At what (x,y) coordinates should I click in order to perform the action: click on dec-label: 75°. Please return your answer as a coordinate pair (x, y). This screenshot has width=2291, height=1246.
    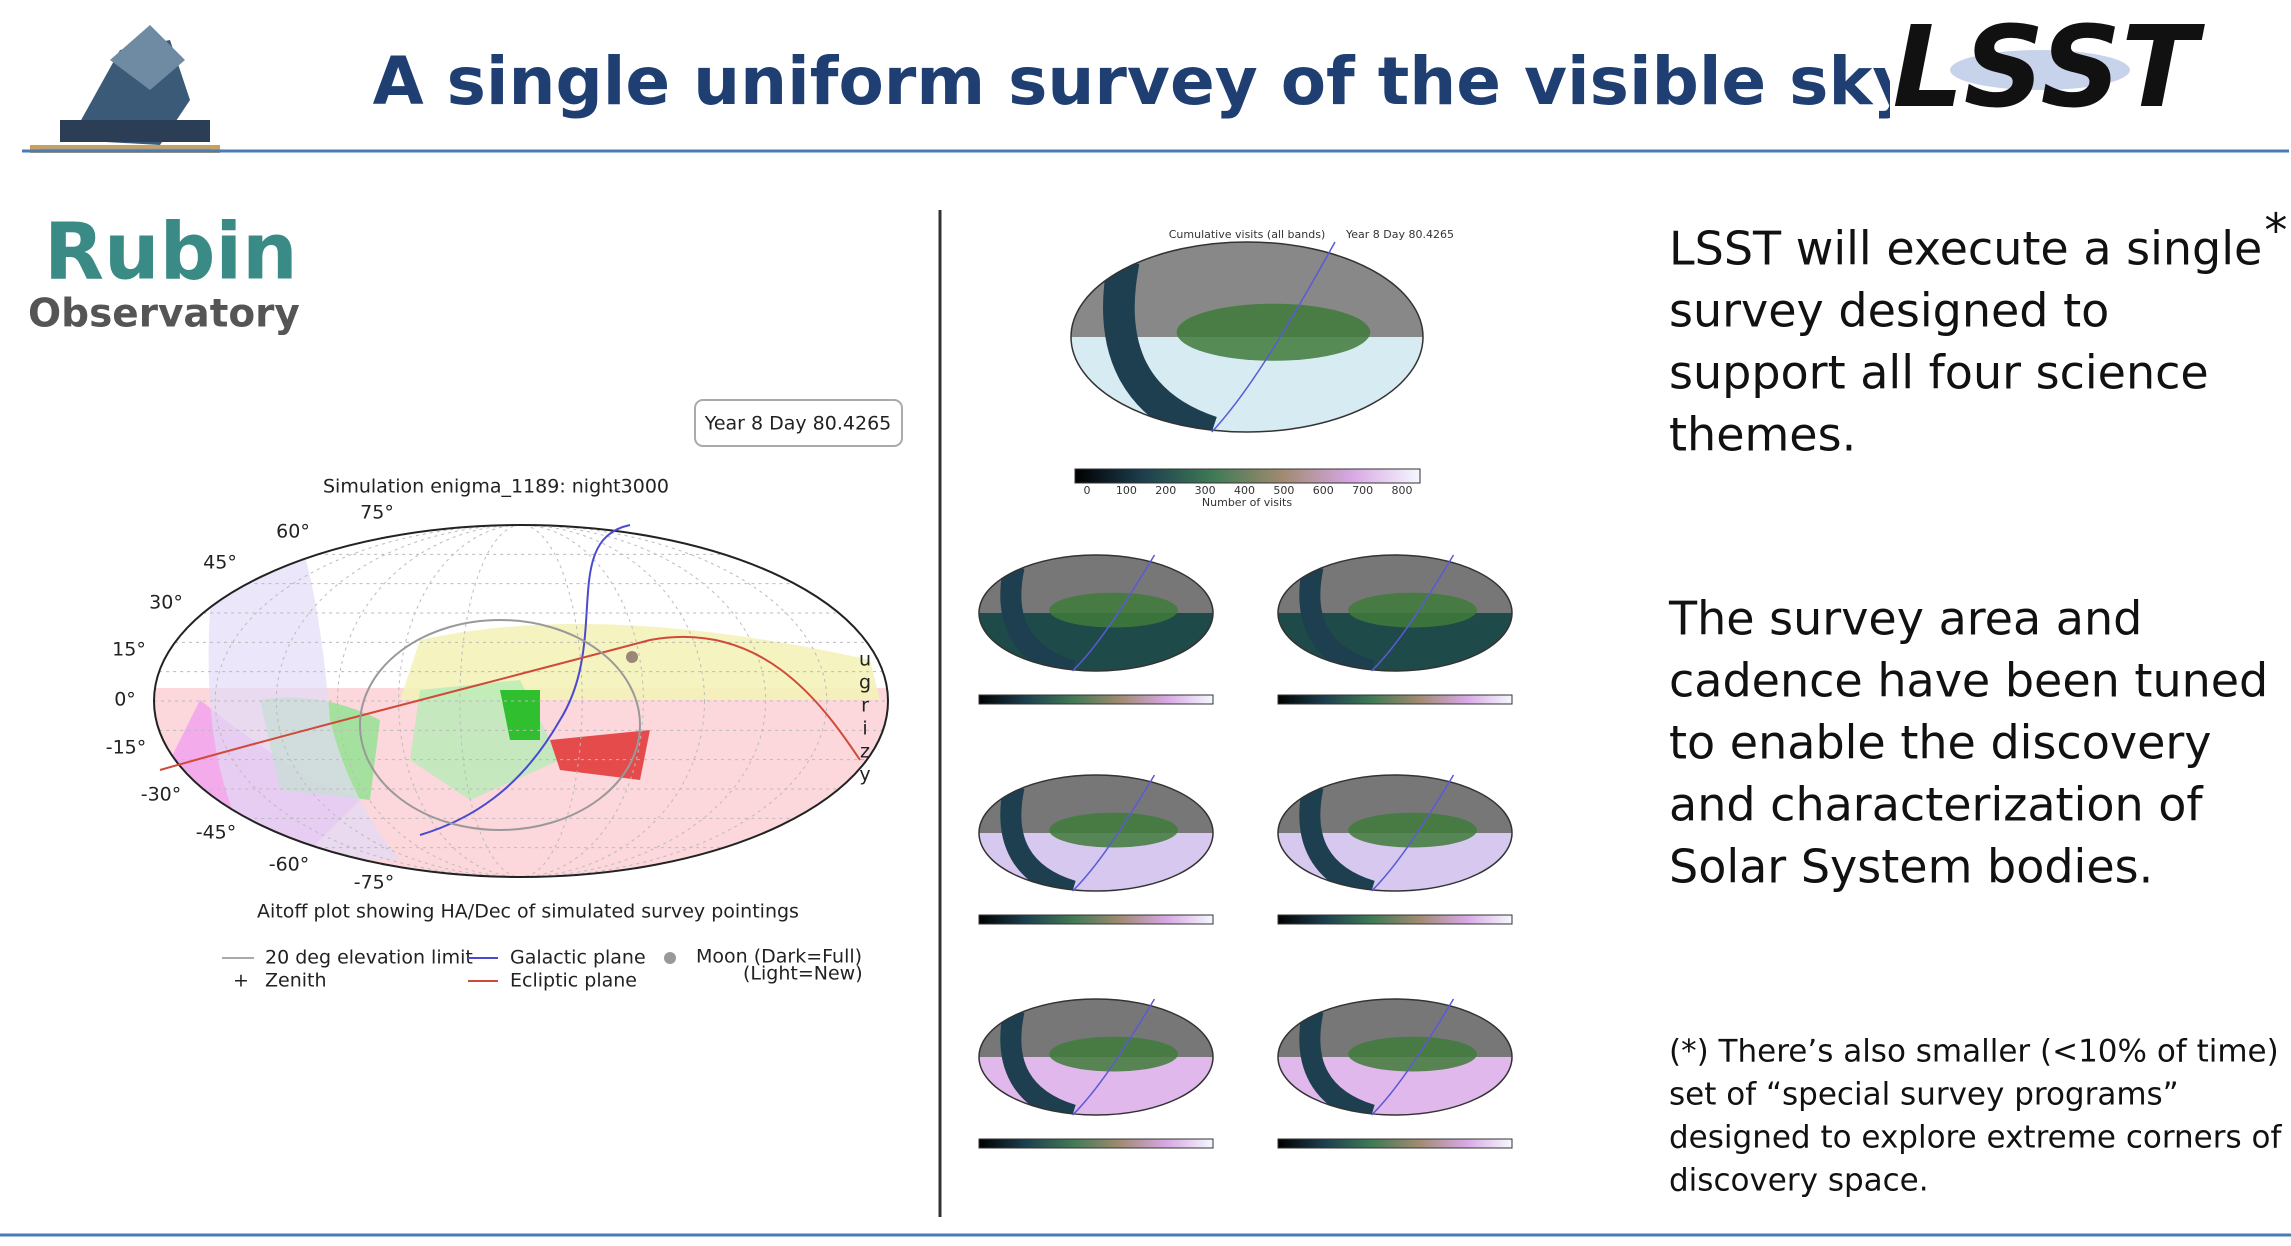
    Looking at the image, I should click on (377, 513).